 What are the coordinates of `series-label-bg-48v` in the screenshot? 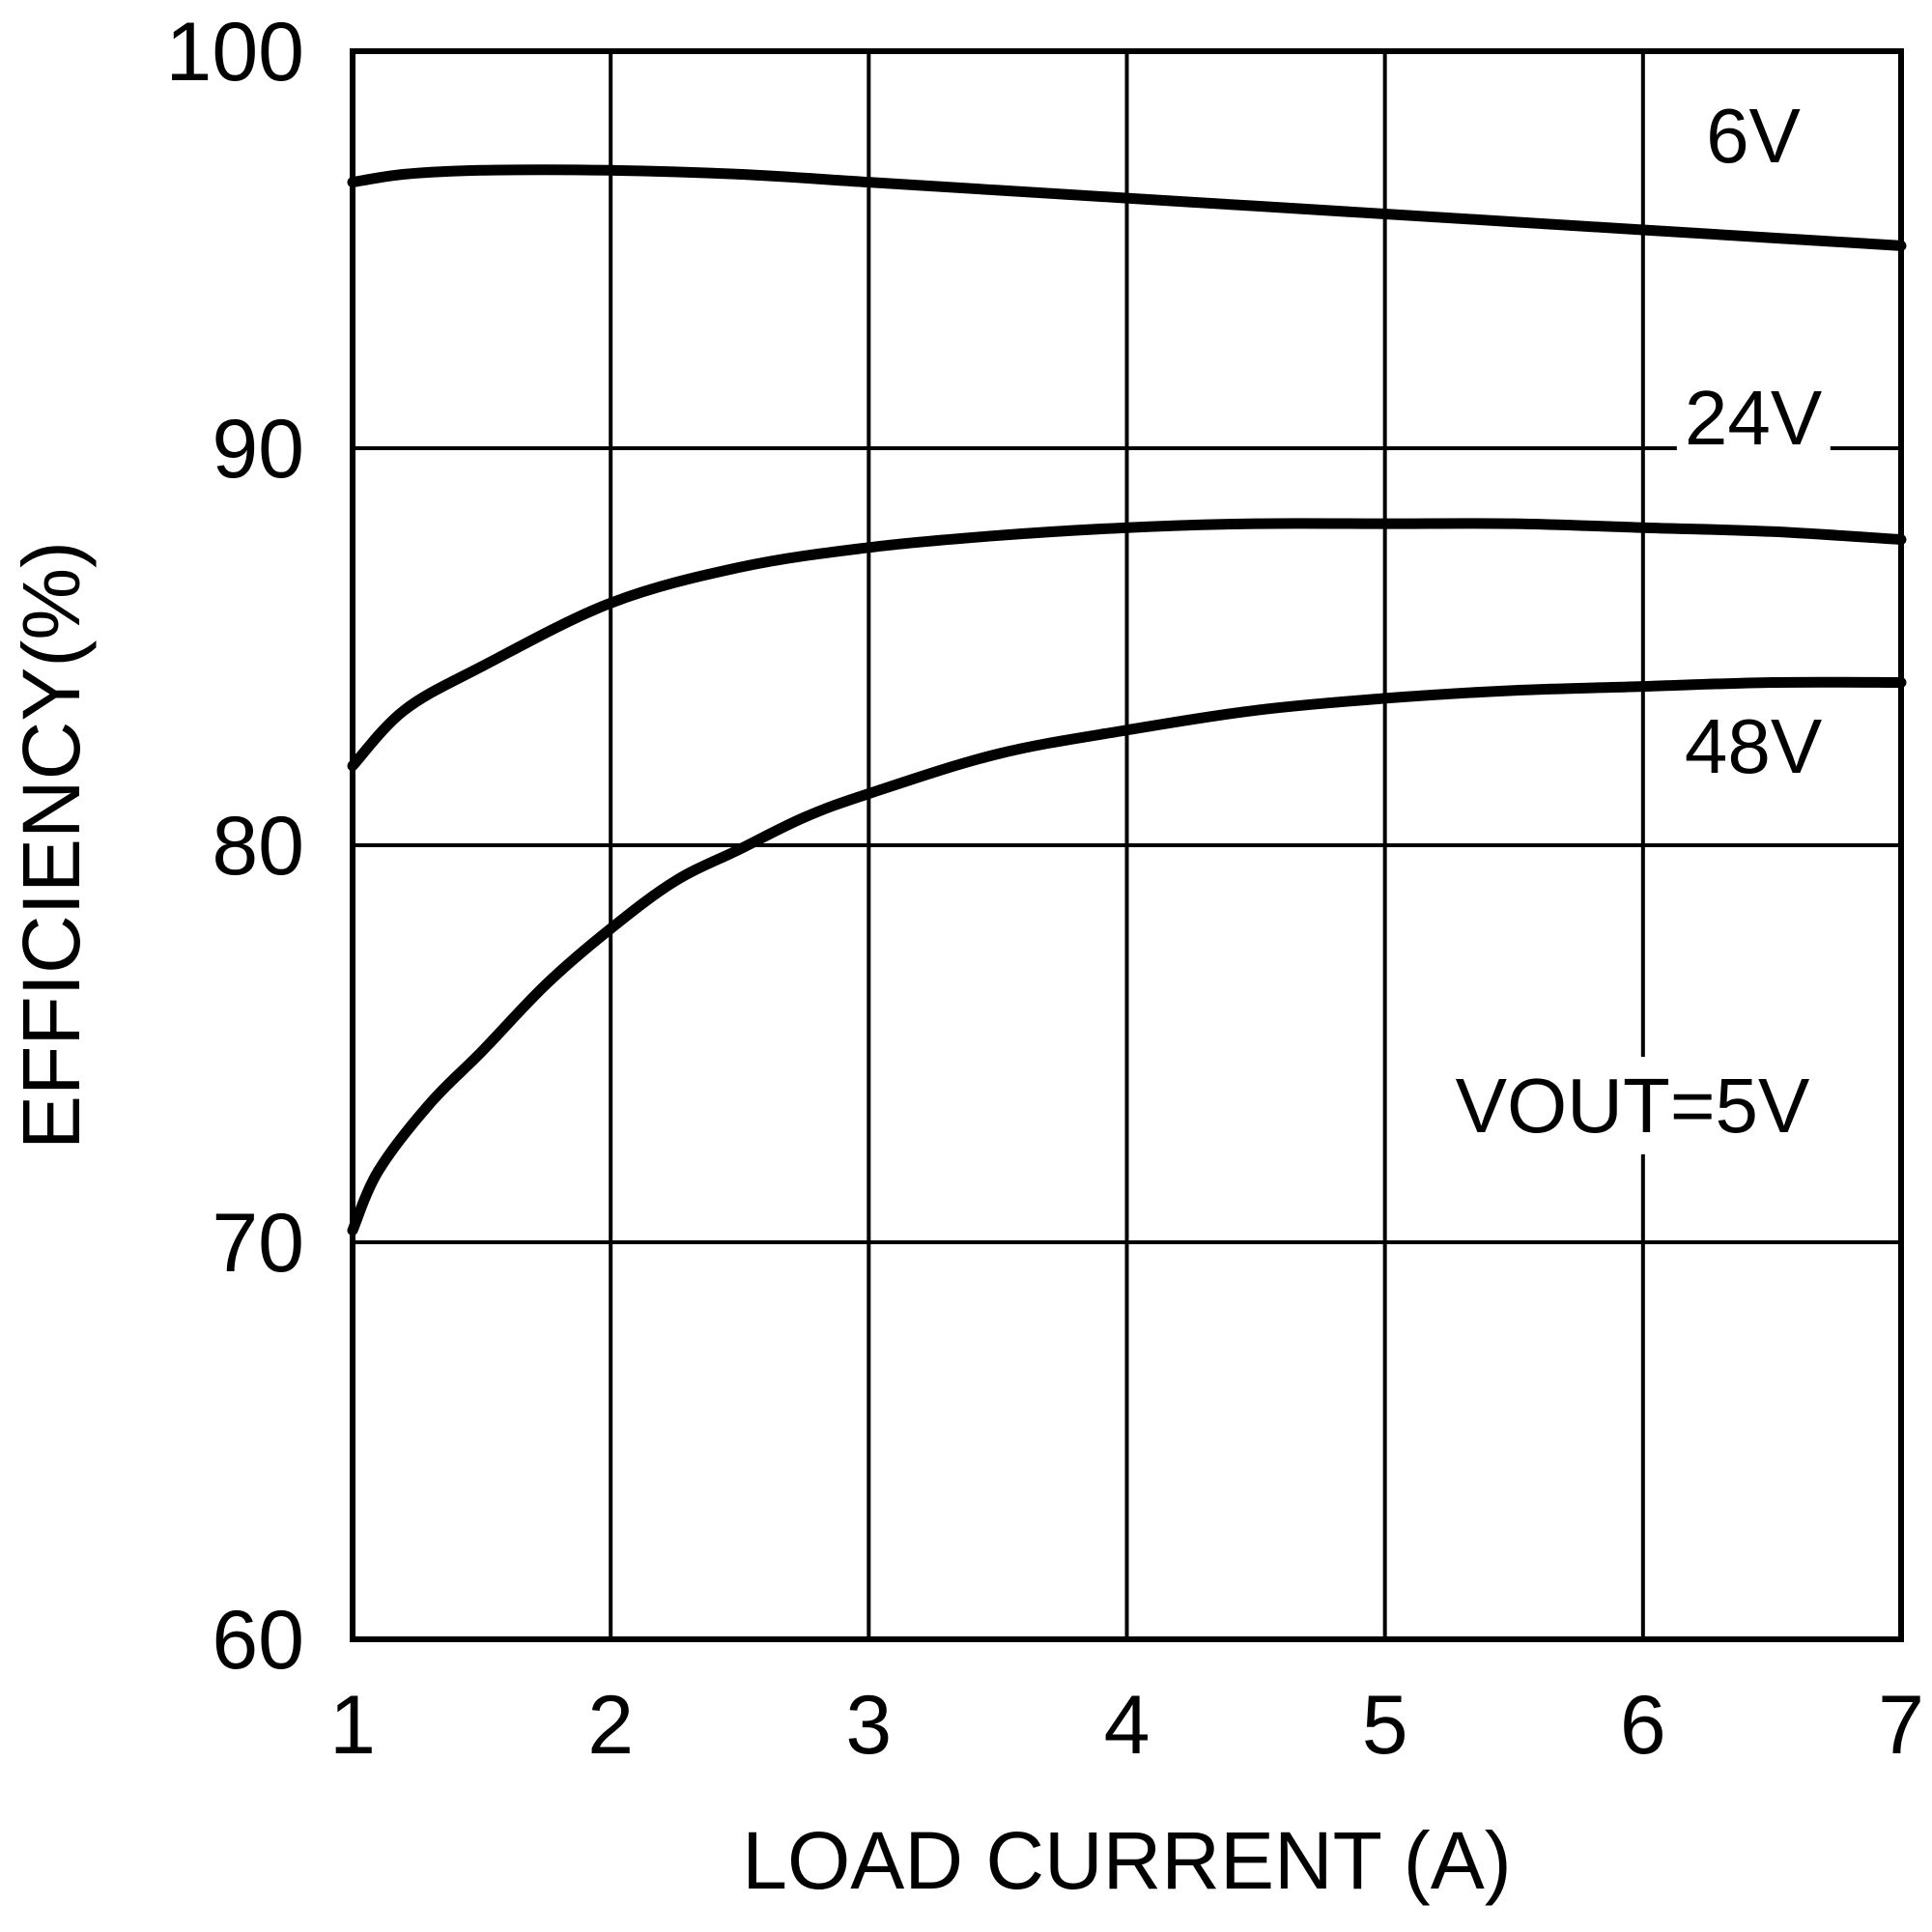 It's located at (1753, 746).